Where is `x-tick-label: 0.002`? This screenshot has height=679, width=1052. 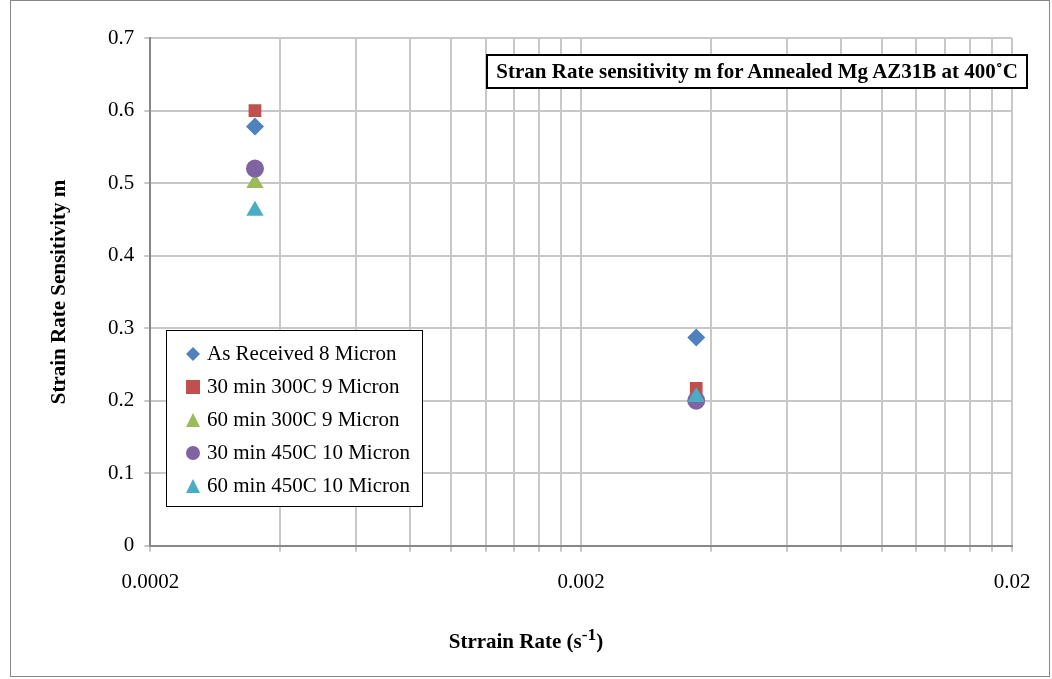 x-tick-label: 0.002 is located at coordinates (581, 580).